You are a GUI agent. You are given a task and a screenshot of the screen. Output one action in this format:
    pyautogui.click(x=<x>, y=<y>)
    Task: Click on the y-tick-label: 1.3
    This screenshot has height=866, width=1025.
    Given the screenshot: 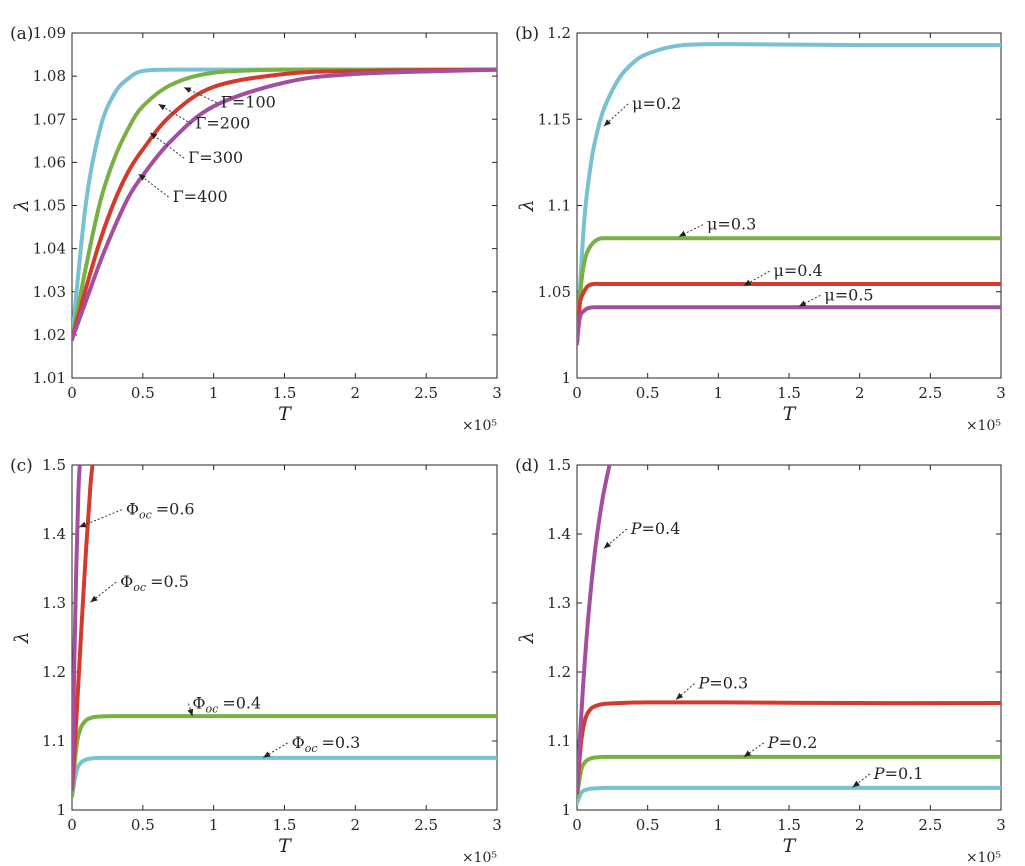 What is the action you would take?
    pyautogui.click(x=54, y=603)
    